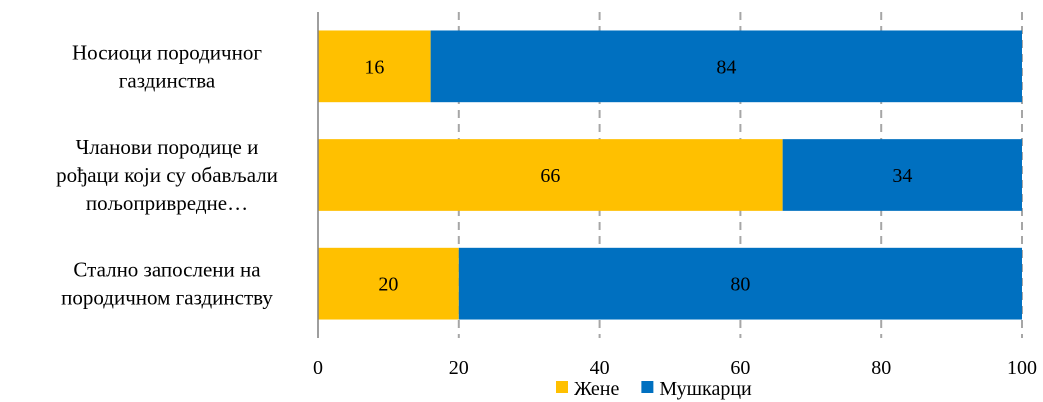  I want to click on data-label: 66, so click(550, 176).